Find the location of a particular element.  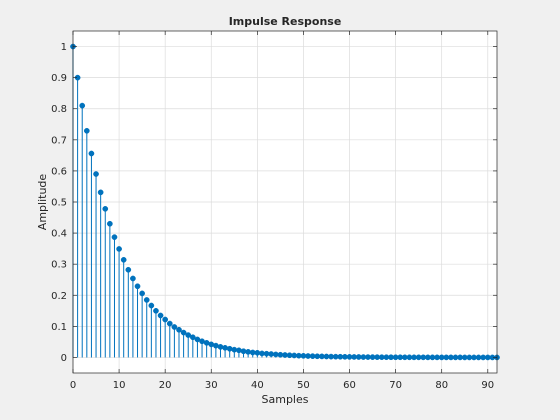

y-tick-label: 0.6 is located at coordinates (59, 171).